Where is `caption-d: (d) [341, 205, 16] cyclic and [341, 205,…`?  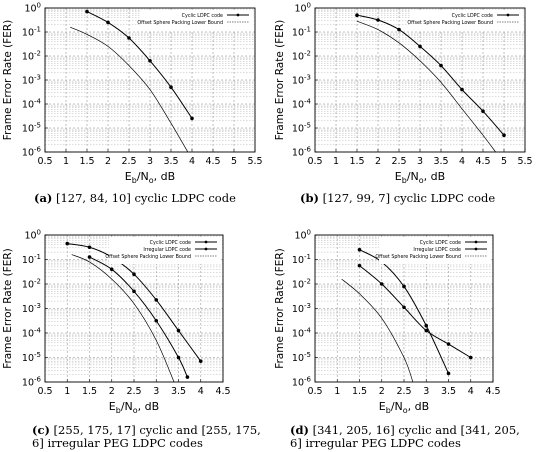 caption-d: (d) [341, 205, 16] cyclic and [341, 205,… is located at coordinates (410, 437).